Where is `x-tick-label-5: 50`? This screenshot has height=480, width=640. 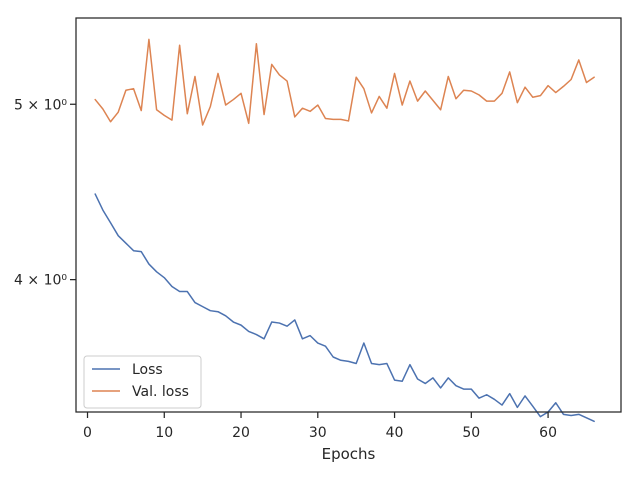
x-tick-label-5: 50 is located at coordinates (471, 433).